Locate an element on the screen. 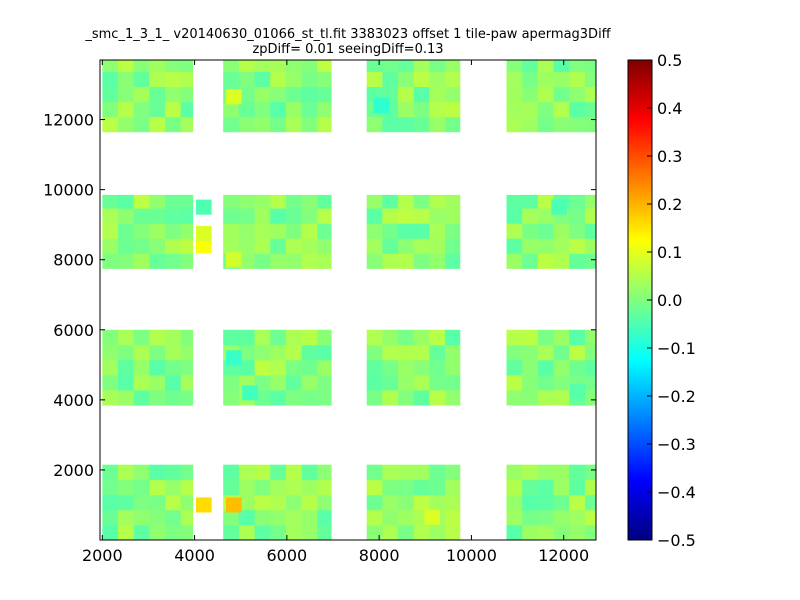 The height and width of the screenshot is (600, 800). y-tick-label: 12000 is located at coordinates (68, 120).